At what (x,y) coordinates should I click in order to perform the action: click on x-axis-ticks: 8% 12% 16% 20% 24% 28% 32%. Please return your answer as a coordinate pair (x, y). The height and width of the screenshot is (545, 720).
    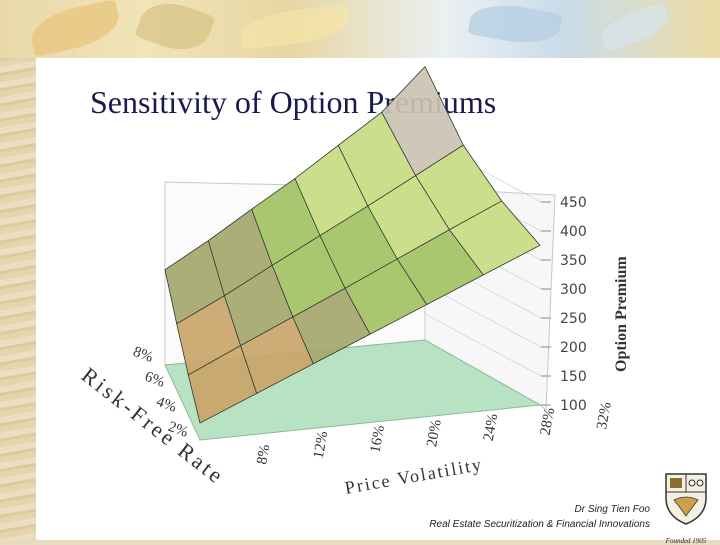
    Looking at the image, I should click on (434, 433).